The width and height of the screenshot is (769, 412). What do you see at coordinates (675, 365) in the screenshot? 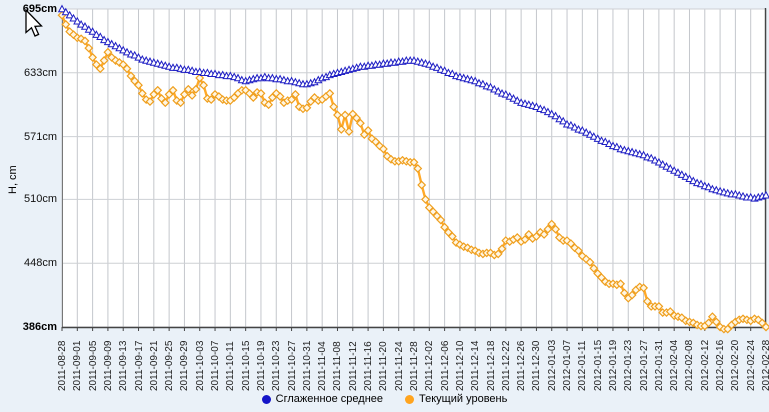
I see `x-axis-tick-label: 2012-02-04` at bounding box center [675, 365].